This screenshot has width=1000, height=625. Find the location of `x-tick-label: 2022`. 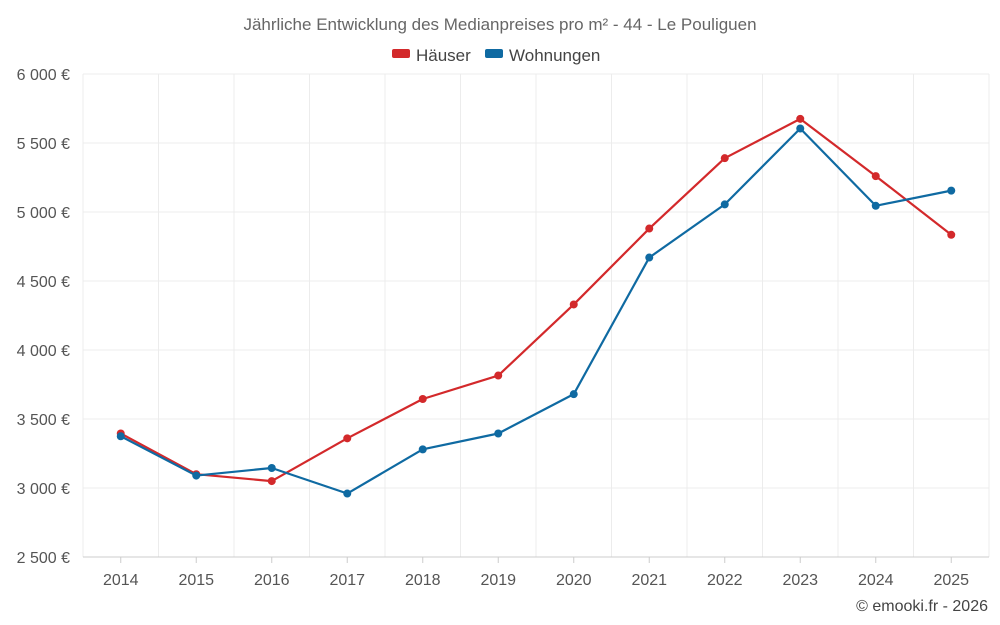

x-tick-label: 2022 is located at coordinates (725, 580).